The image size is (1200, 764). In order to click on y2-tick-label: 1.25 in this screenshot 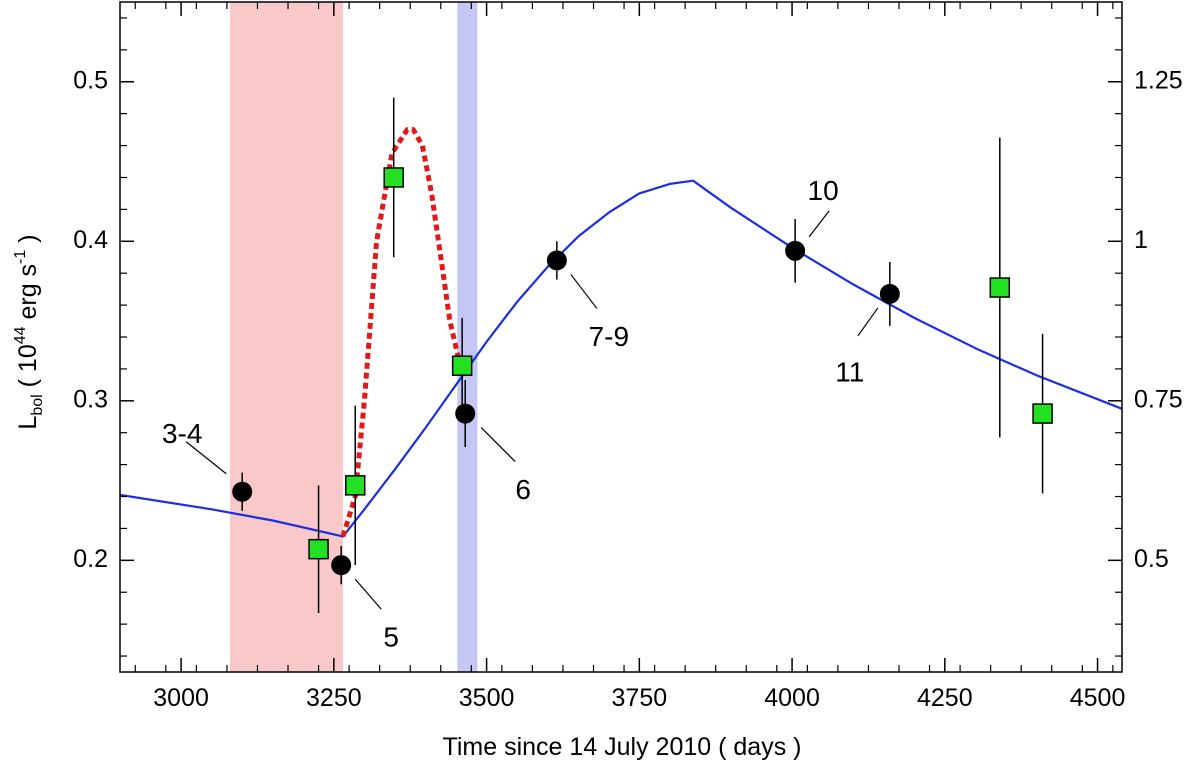, I will do `click(1158, 80)`.